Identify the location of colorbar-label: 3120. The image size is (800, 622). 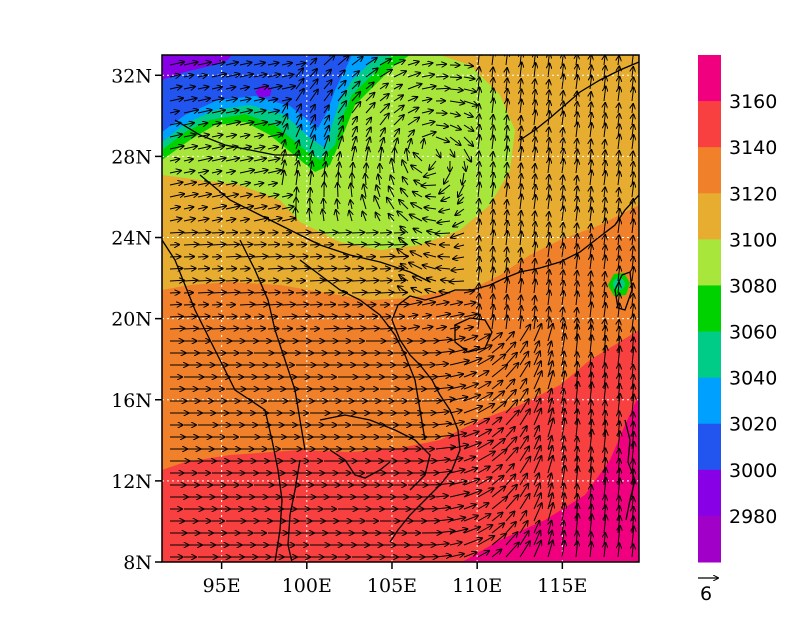
(753, 194).